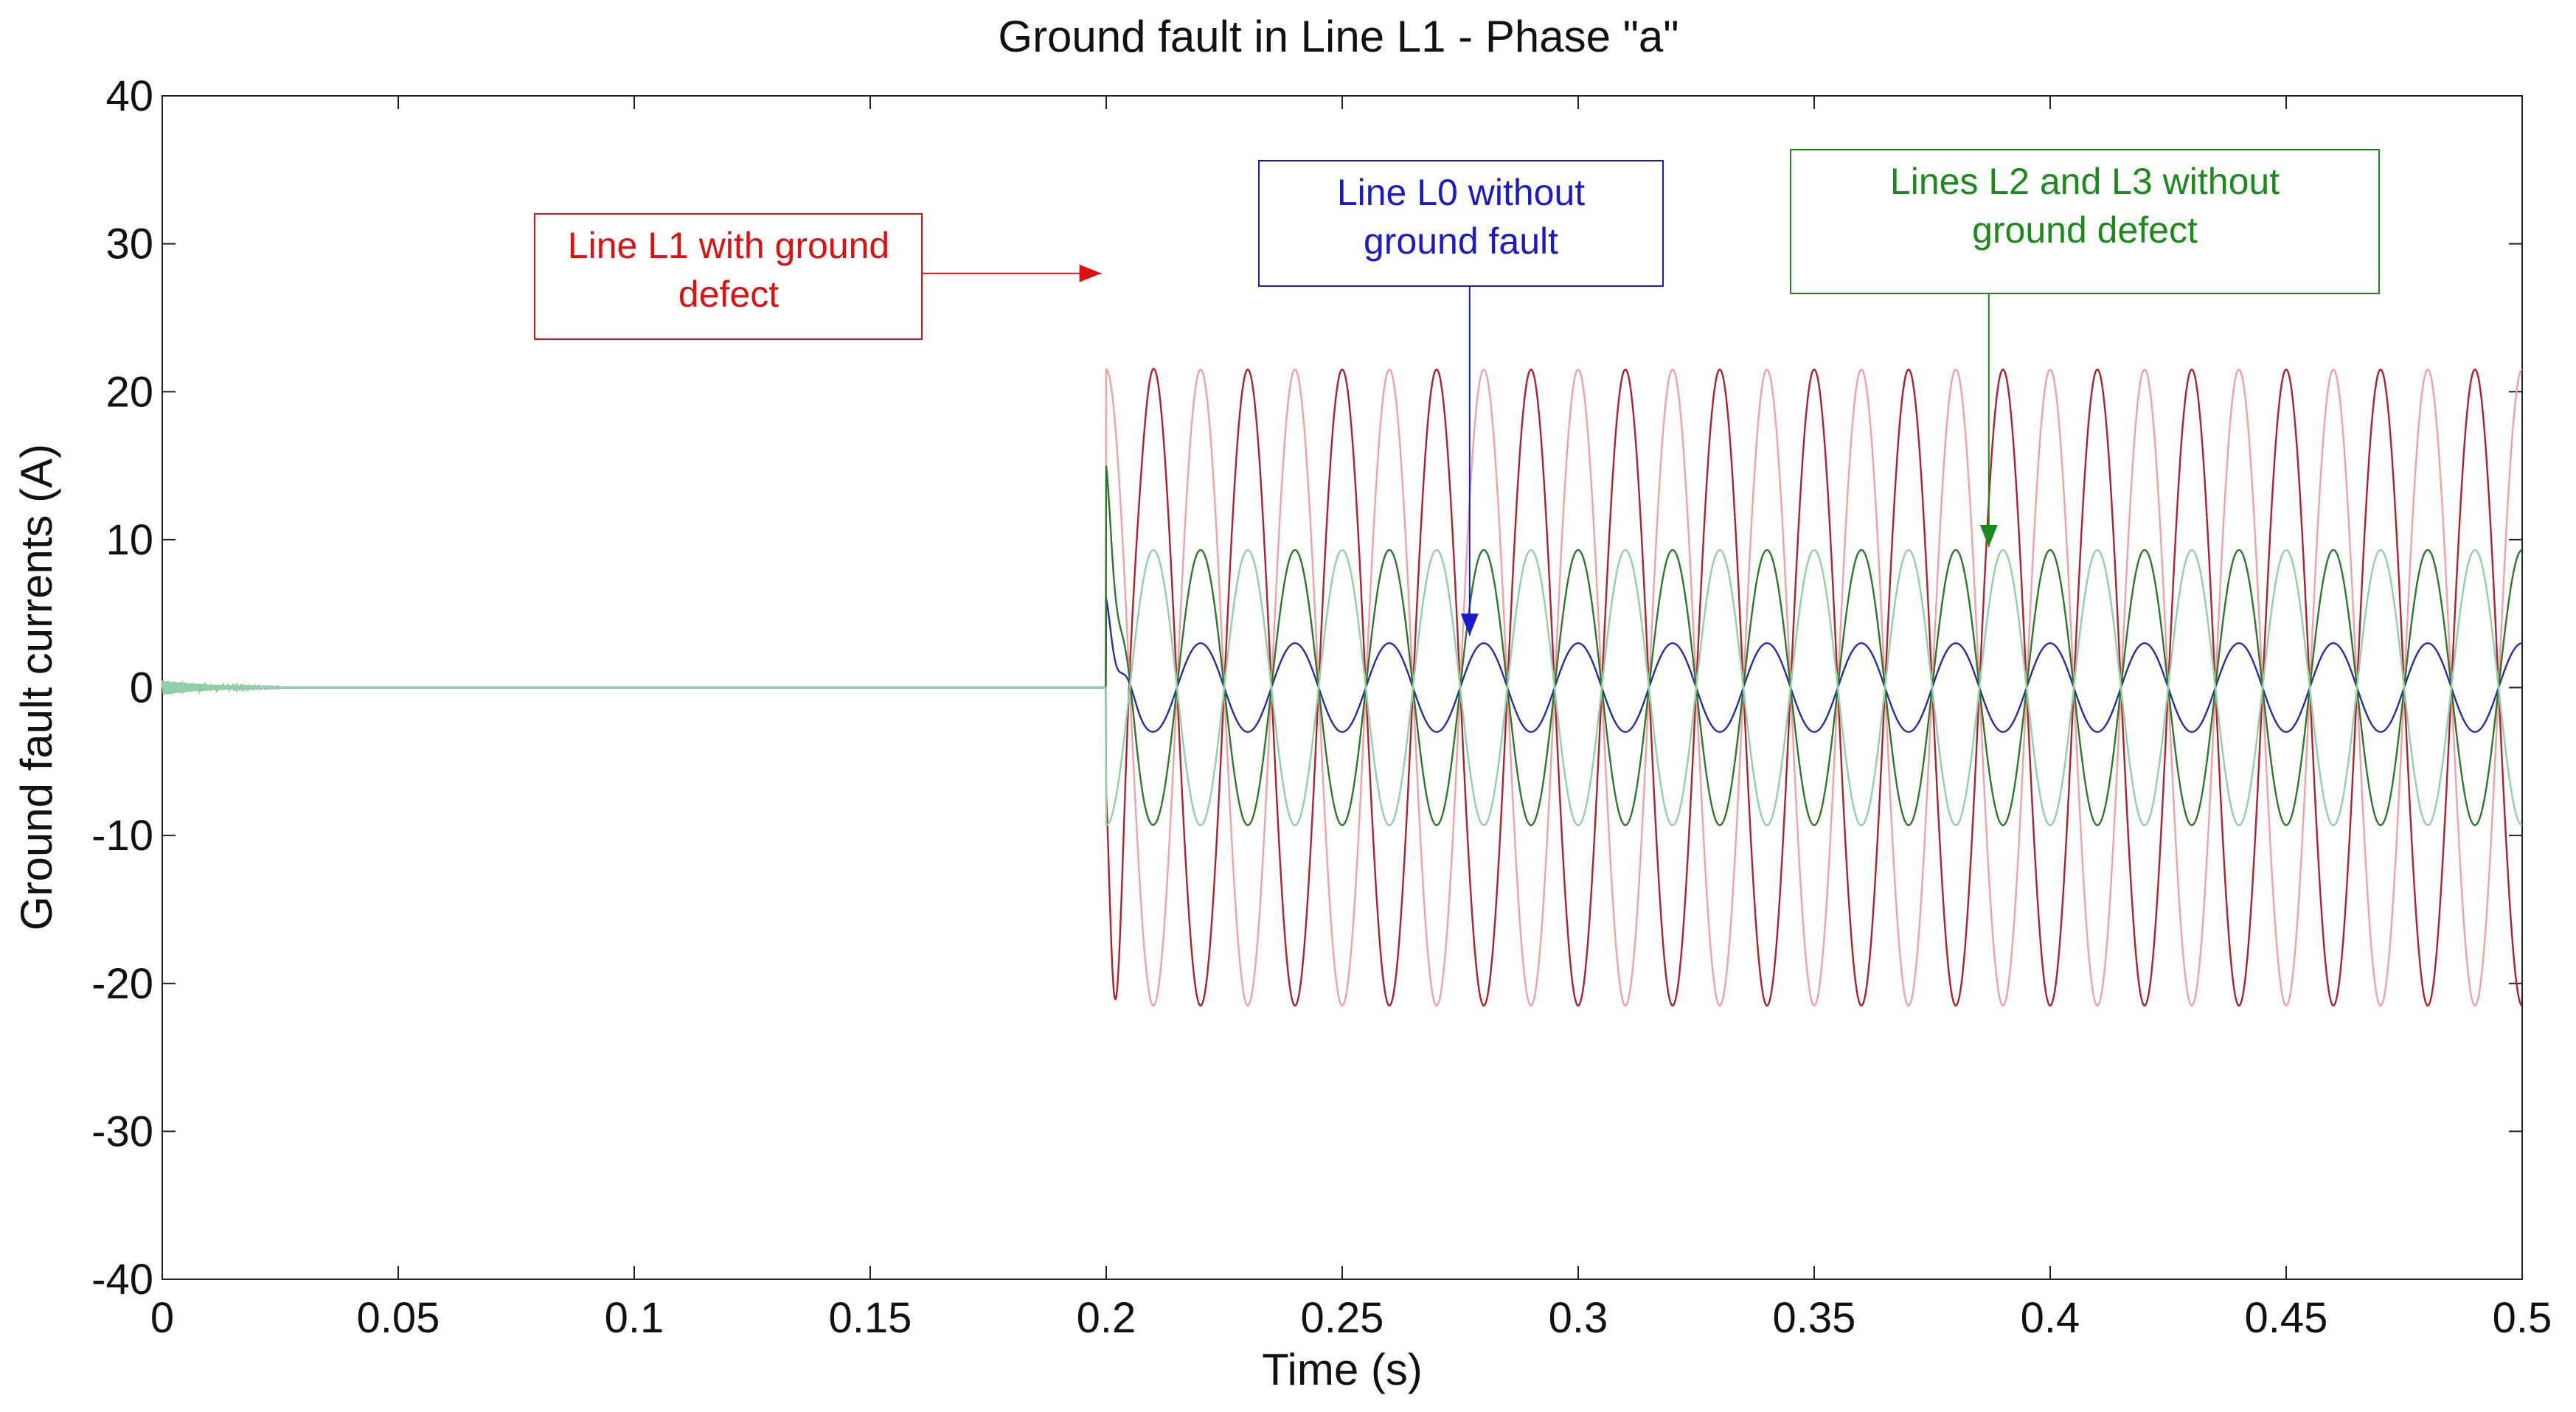 The height and width of the screenshot is (1412, 2576). I want to click on annotation-text: Line L1 with ground, so click(728, 245).